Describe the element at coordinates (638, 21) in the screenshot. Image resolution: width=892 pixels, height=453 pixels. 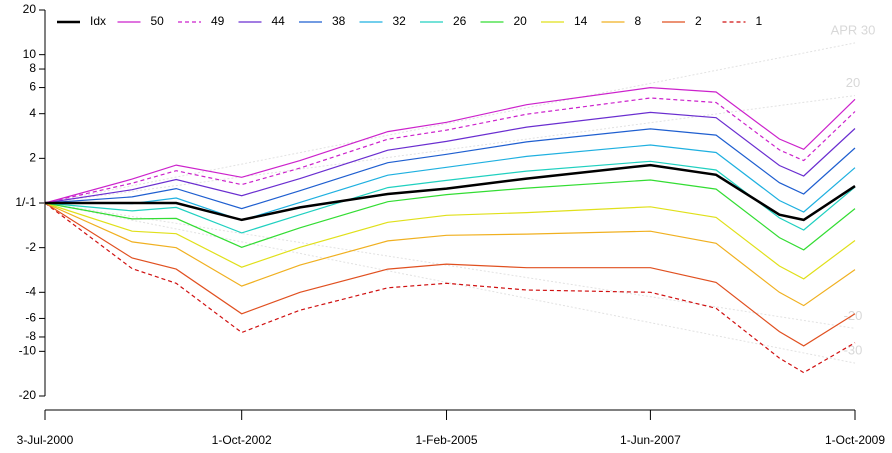
I see `legend-label: 8` at that location.